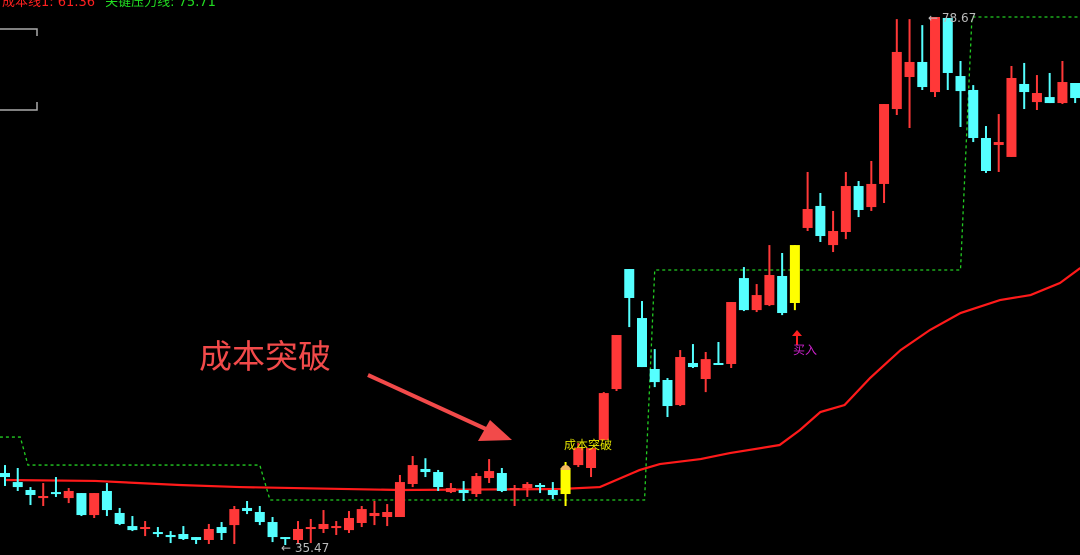  Describe the element at coordinates (109, 5) in the screenshot. I see `cost-line-readout: 成本线1: 61.36 关键压力线: 75.71` at that location.